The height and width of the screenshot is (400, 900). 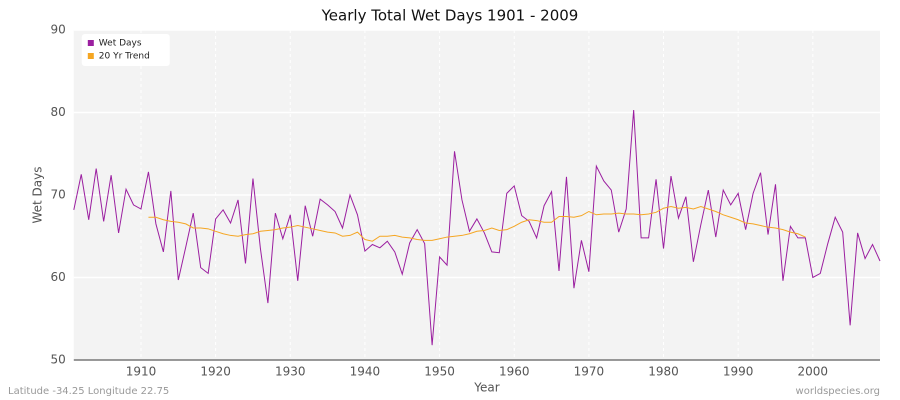 What do you see at coordinates (58, 360) in the screenshot?
I see `y-tick-label: 50` at bounding box center [58, 360].